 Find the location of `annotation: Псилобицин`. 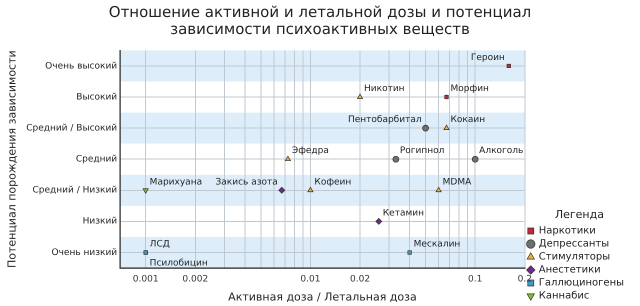

annotation: Псилобицин is located at coordinates (179, 263).